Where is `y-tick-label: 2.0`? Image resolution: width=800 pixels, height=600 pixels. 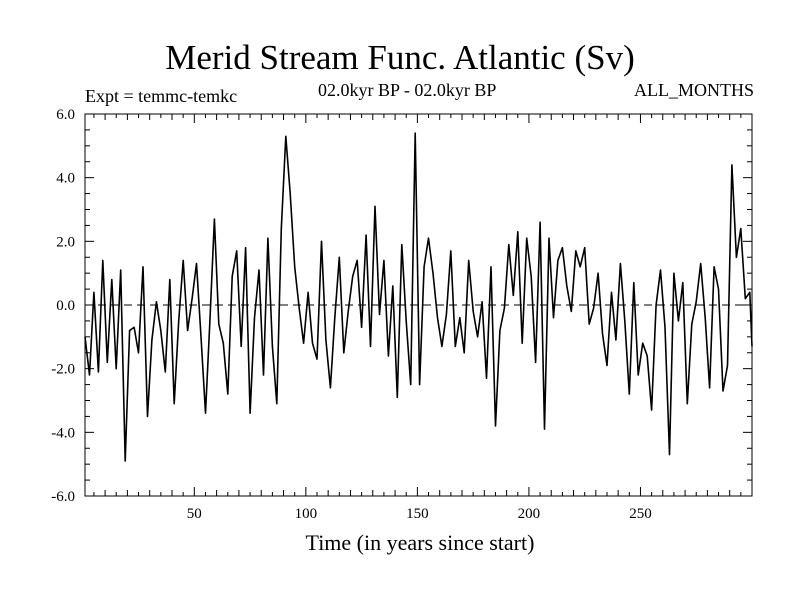 y-tick-label: 2.0 is located at coordinates (65, 242).